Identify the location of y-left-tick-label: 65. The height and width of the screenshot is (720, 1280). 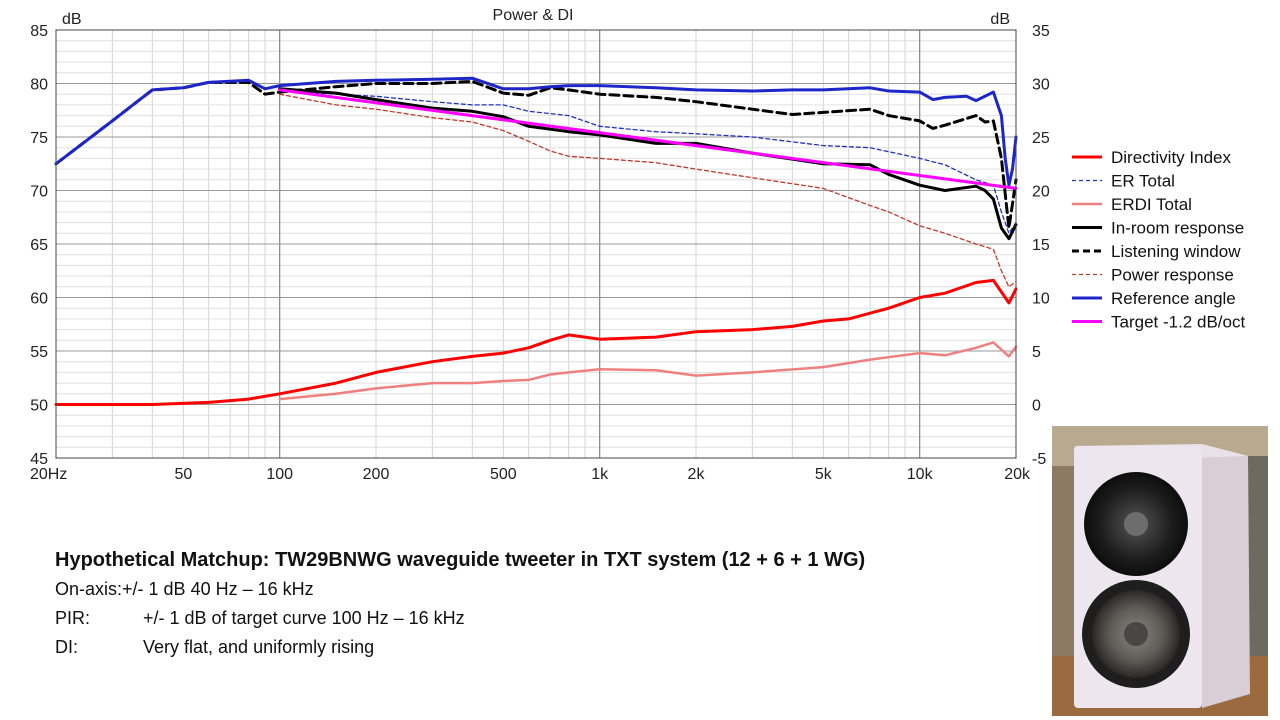
(39, 245).